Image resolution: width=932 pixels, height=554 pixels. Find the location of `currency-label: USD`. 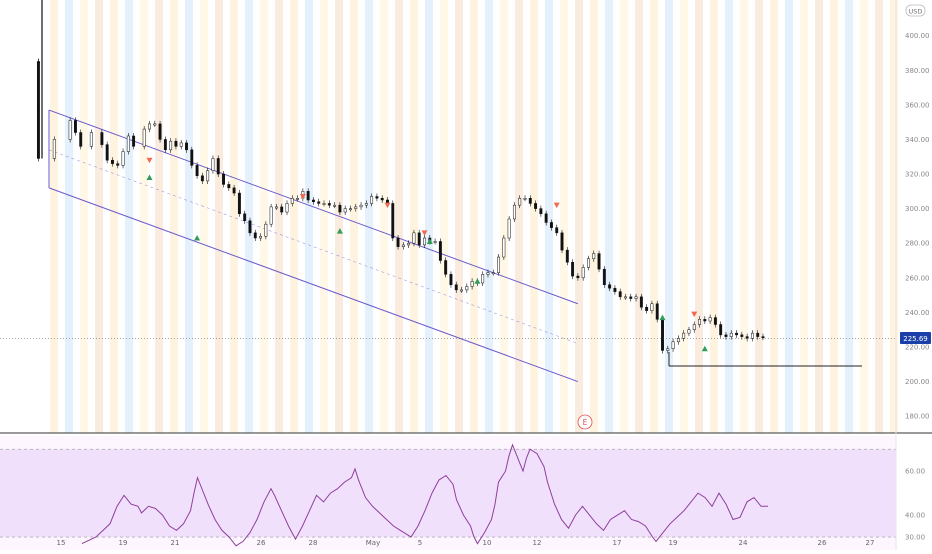

currency-label: USD is located at coordinates (916, 11).